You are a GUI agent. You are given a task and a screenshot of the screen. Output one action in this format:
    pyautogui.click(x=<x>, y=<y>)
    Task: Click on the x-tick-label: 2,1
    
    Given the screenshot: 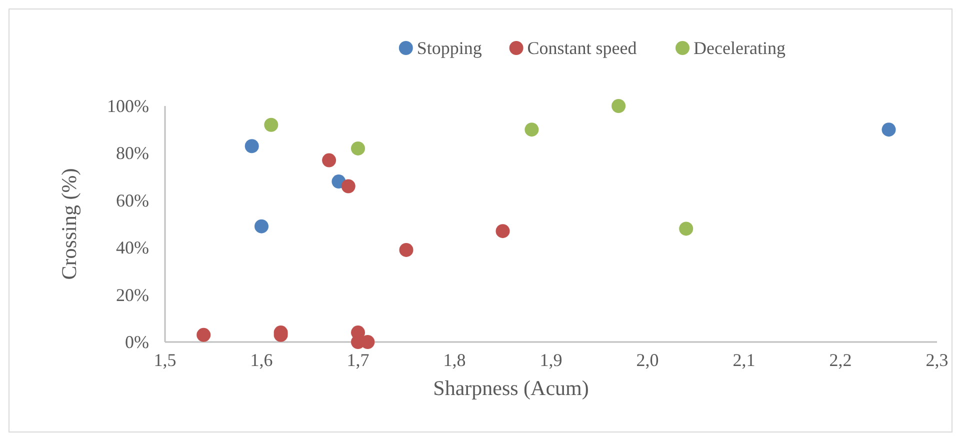 What is the action you would take?
    pyautogui.click(x=744, y=360)
    